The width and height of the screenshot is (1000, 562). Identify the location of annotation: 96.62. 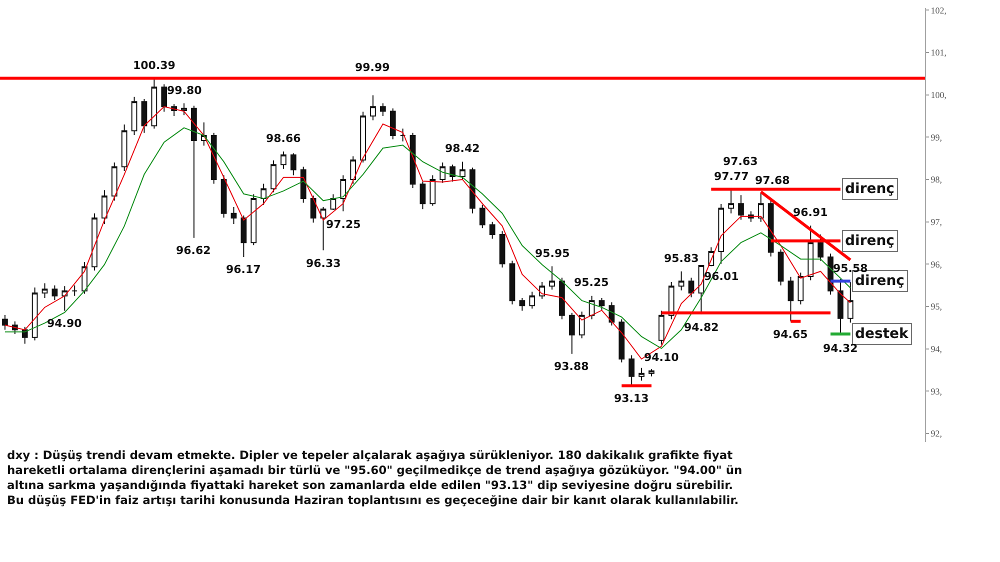
(193, 250).